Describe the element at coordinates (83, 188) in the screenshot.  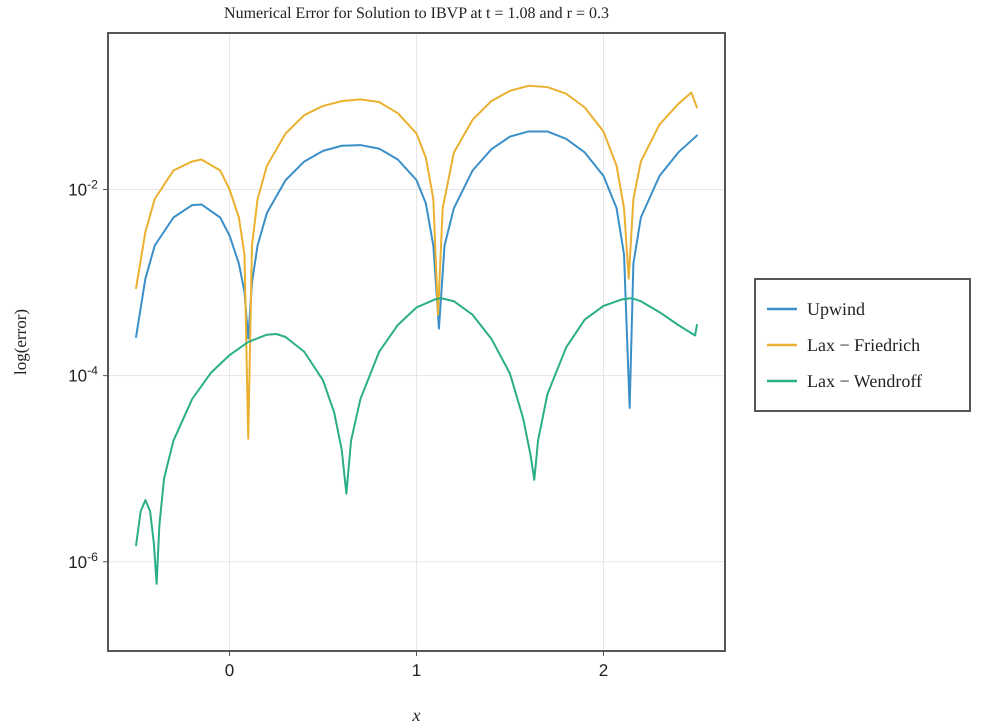
I see `y-tick-label: 10$^{-2}$` at that location.